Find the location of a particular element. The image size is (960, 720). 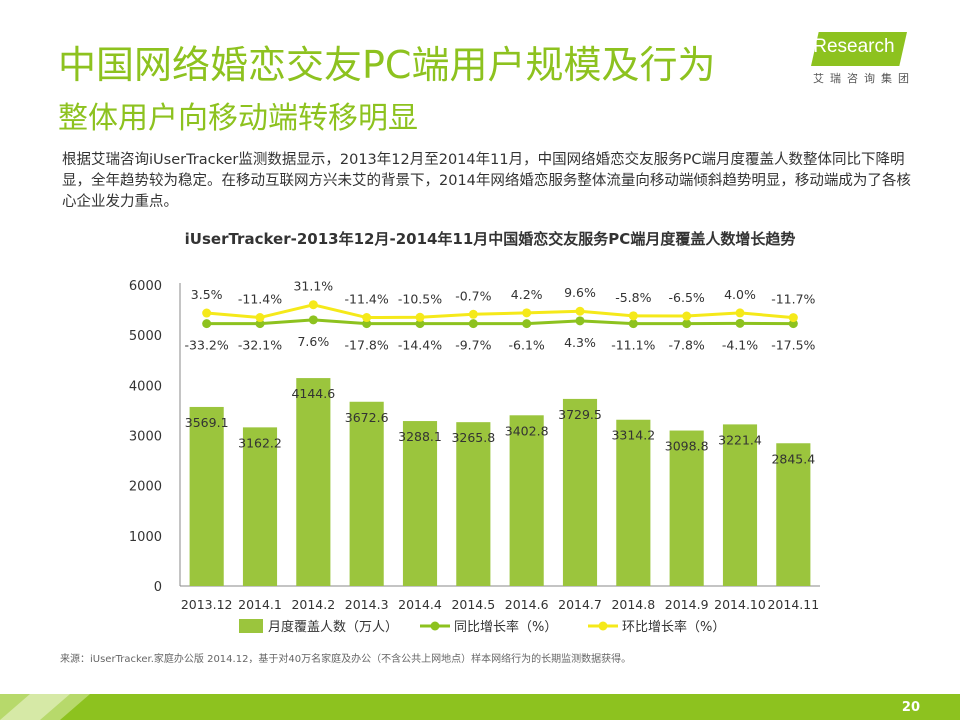

bar-data-label: 3569.1 is located at coordinates (207, 422).